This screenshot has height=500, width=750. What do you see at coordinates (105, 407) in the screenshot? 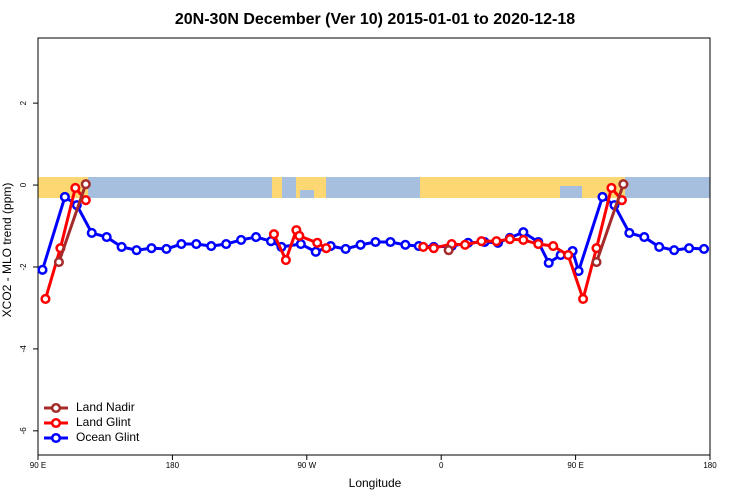
I see `legend-label: Land Nadir` at bounding box center [105, 407].